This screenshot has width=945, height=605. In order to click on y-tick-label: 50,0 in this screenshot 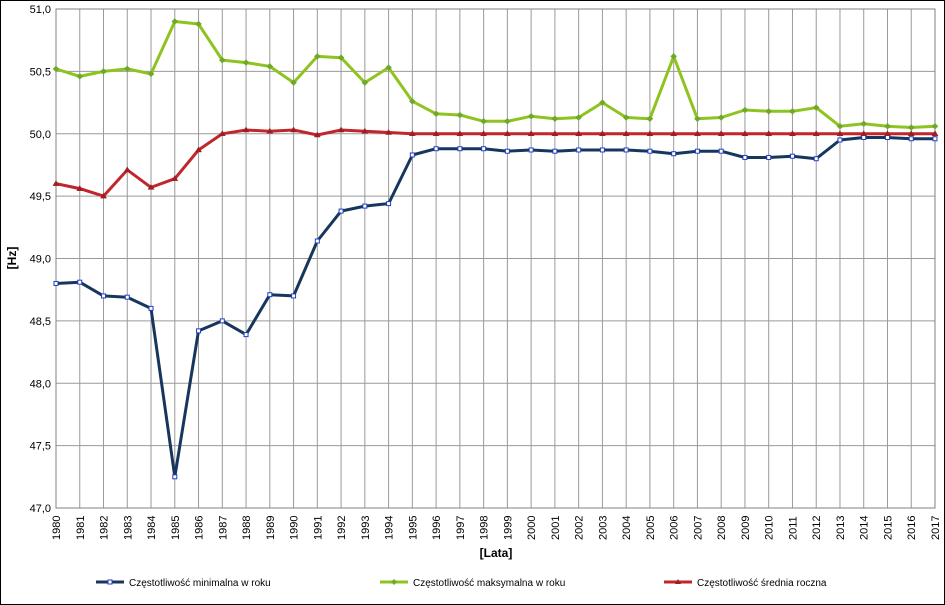, I will do `click(40, 135)`.